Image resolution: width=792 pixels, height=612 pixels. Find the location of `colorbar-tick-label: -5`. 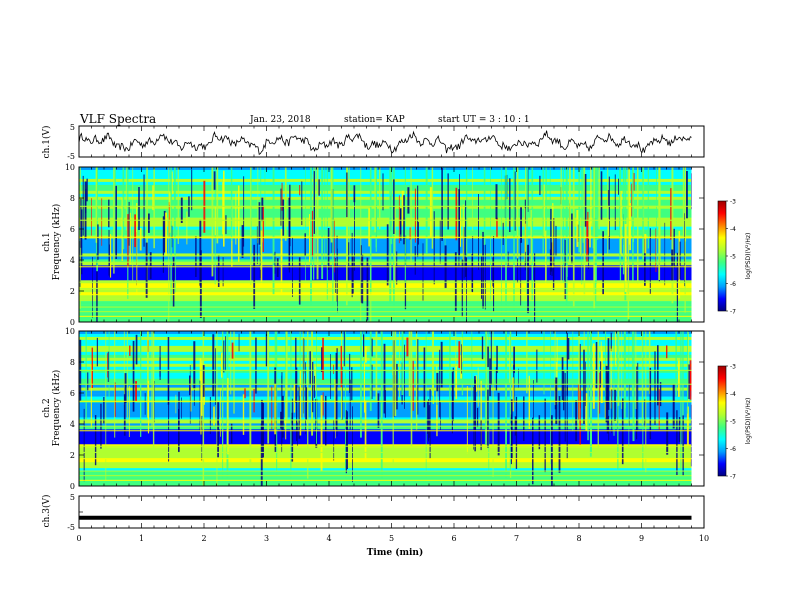

colorbar-tick-label: -5 is located at coordinates (733, 257).